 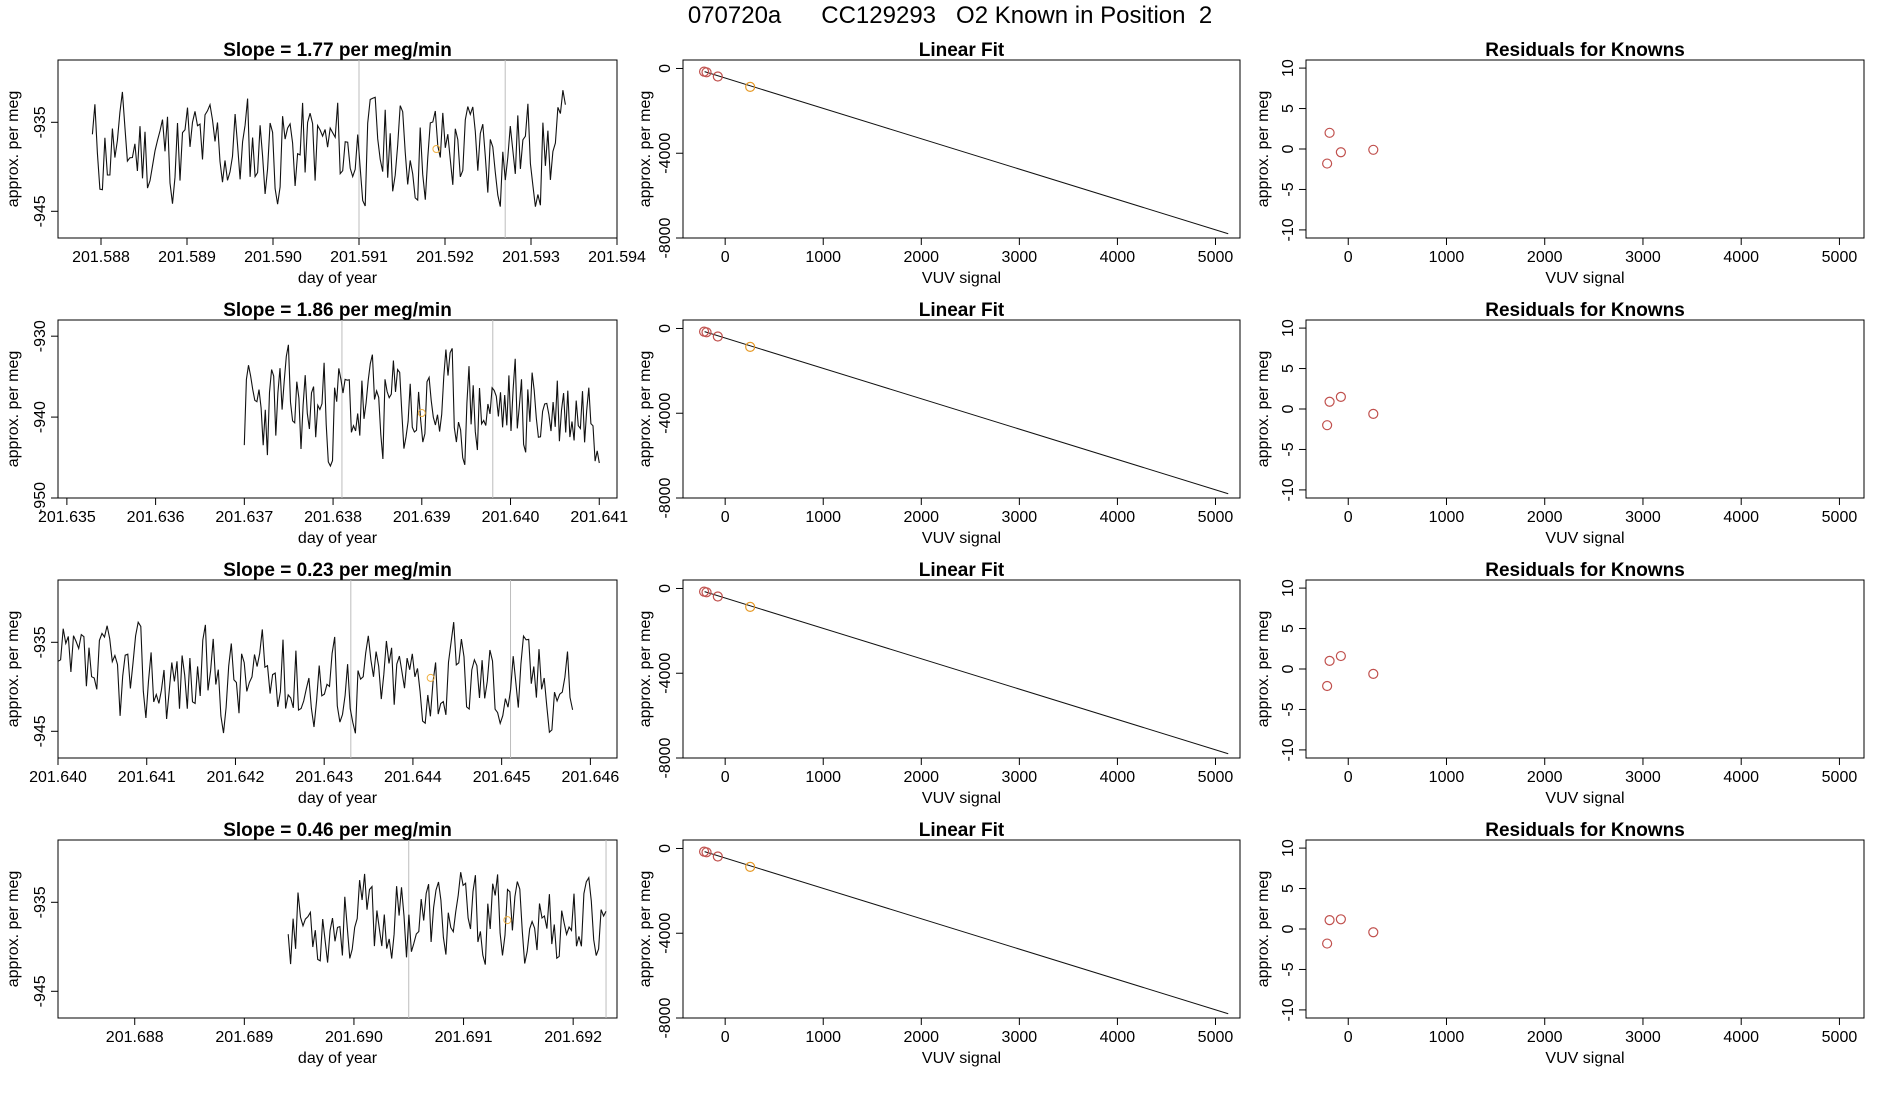 I want to click on ts2-xtick-0-label: 201.635, so click(x=67, y=517).